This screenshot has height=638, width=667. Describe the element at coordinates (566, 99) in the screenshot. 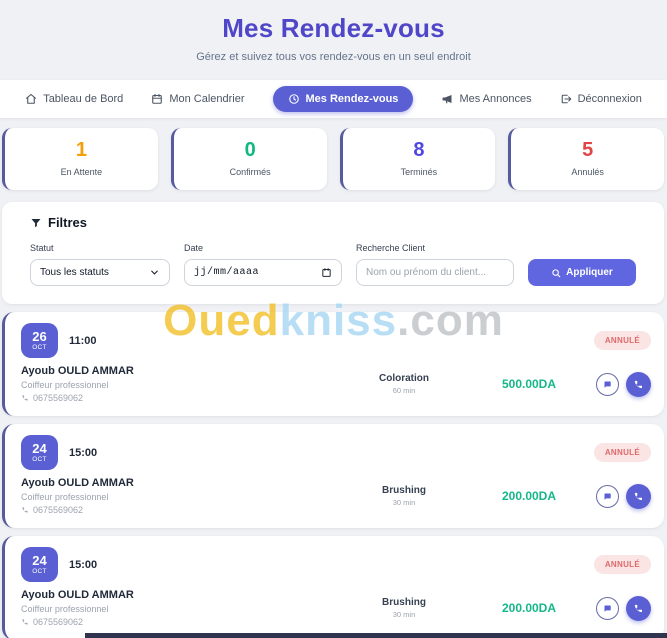

I see `logout-icon` at that location.